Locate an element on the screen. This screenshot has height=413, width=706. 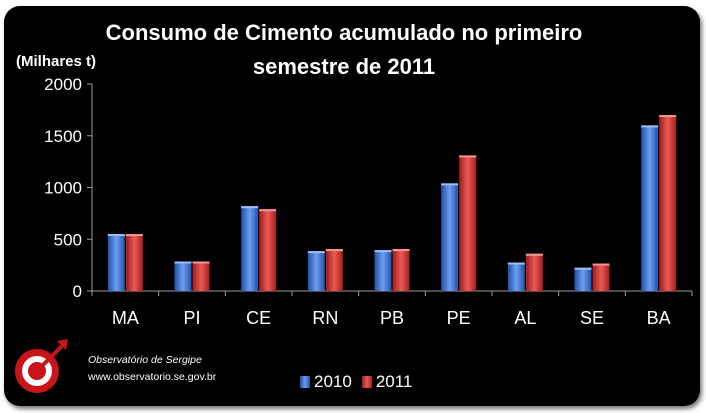
bar-2011-AL is located at coordinates (534, 272).